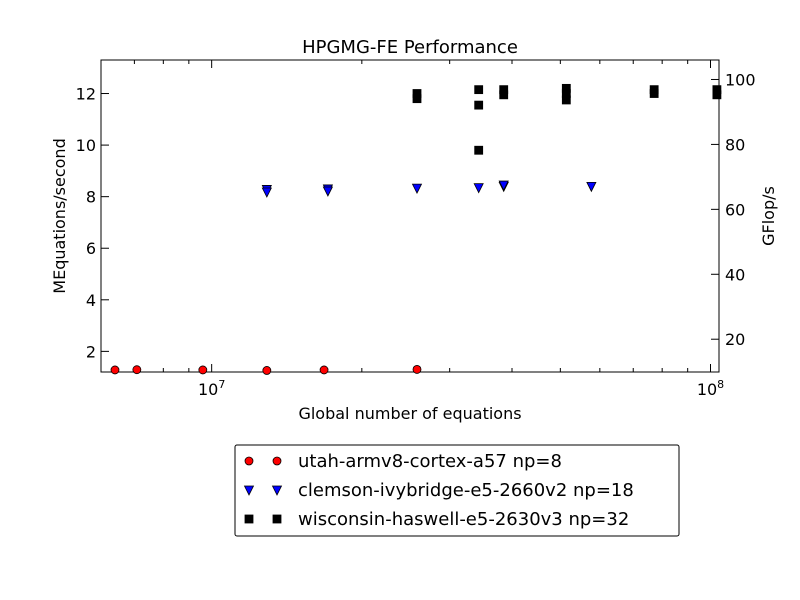 Image resolution: width=800 pixels, height=600 pixels. What do you see at coordinates (410, 47) in the screenshot?
I see `chart-title: HPGMG-FE Performance` at bounding box center [410, 47].